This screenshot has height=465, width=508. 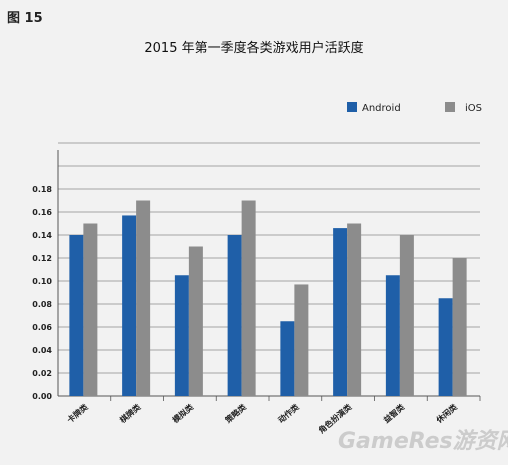 What do you see at coordinates (473, 108) in the screenshot?
I see `legend-label-ios: iOS` at bounding box center [473, 108].